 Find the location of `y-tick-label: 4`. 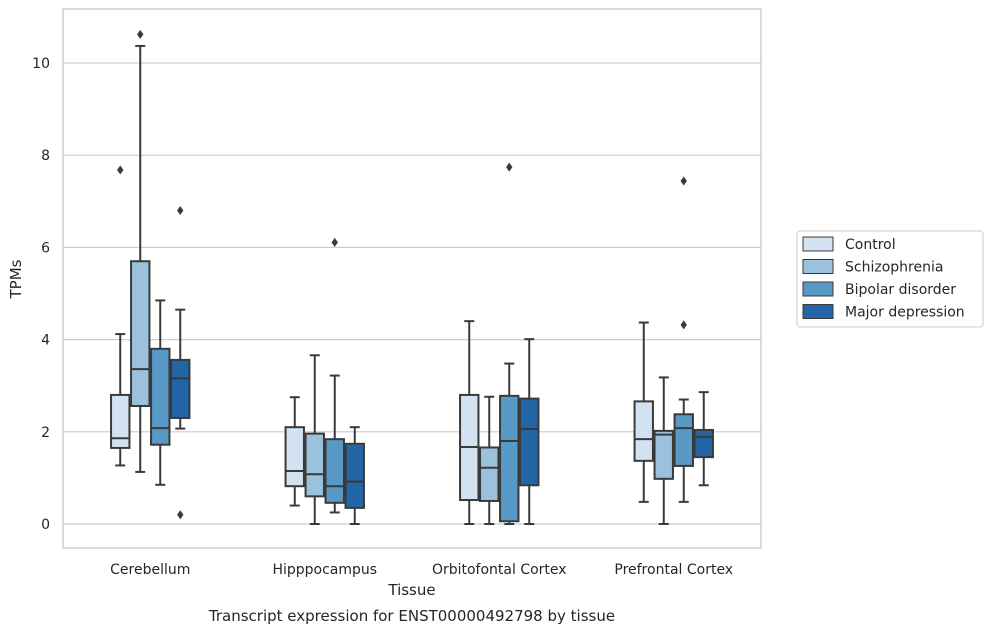

y-tick-label: 4 is located at coordinates (45, 341).